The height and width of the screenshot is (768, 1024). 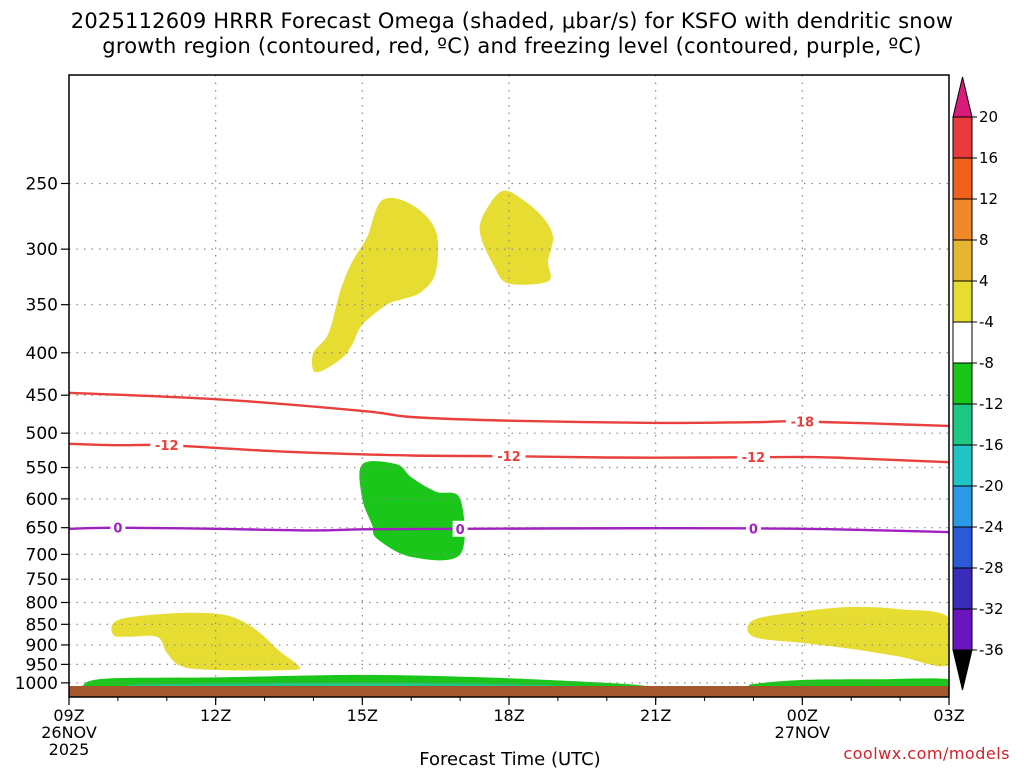 What do you see at coordinates (42, 184) in the screenshot?
I see `y-tick-label: 250` at bounding box center [42, 184].